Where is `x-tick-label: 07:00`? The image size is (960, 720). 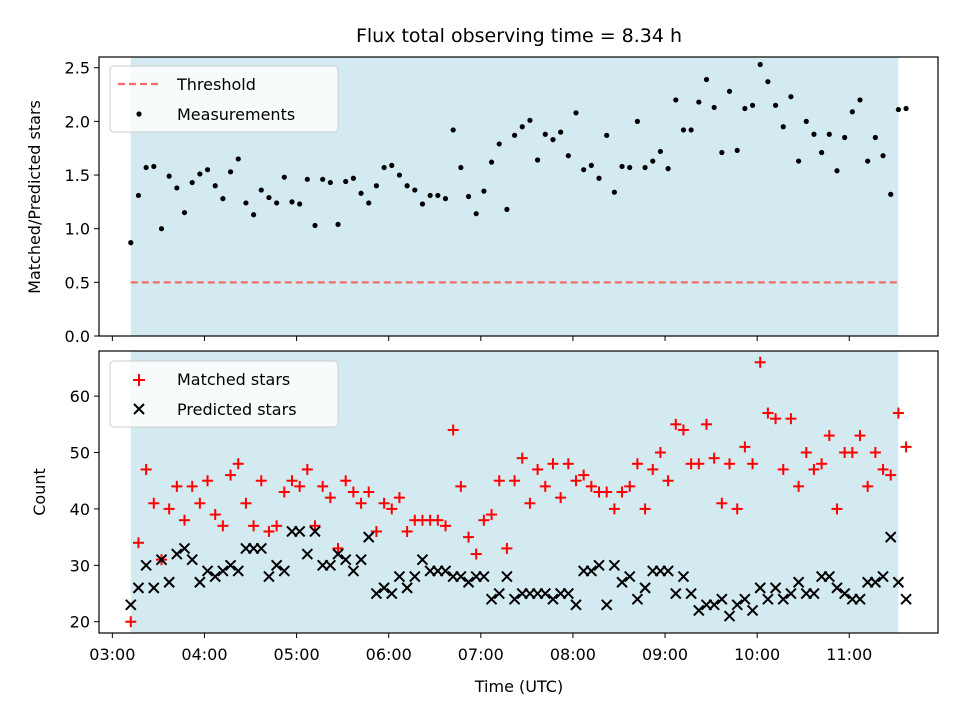
x-tick-label: 07:00 is located at coordinates (481, 654).